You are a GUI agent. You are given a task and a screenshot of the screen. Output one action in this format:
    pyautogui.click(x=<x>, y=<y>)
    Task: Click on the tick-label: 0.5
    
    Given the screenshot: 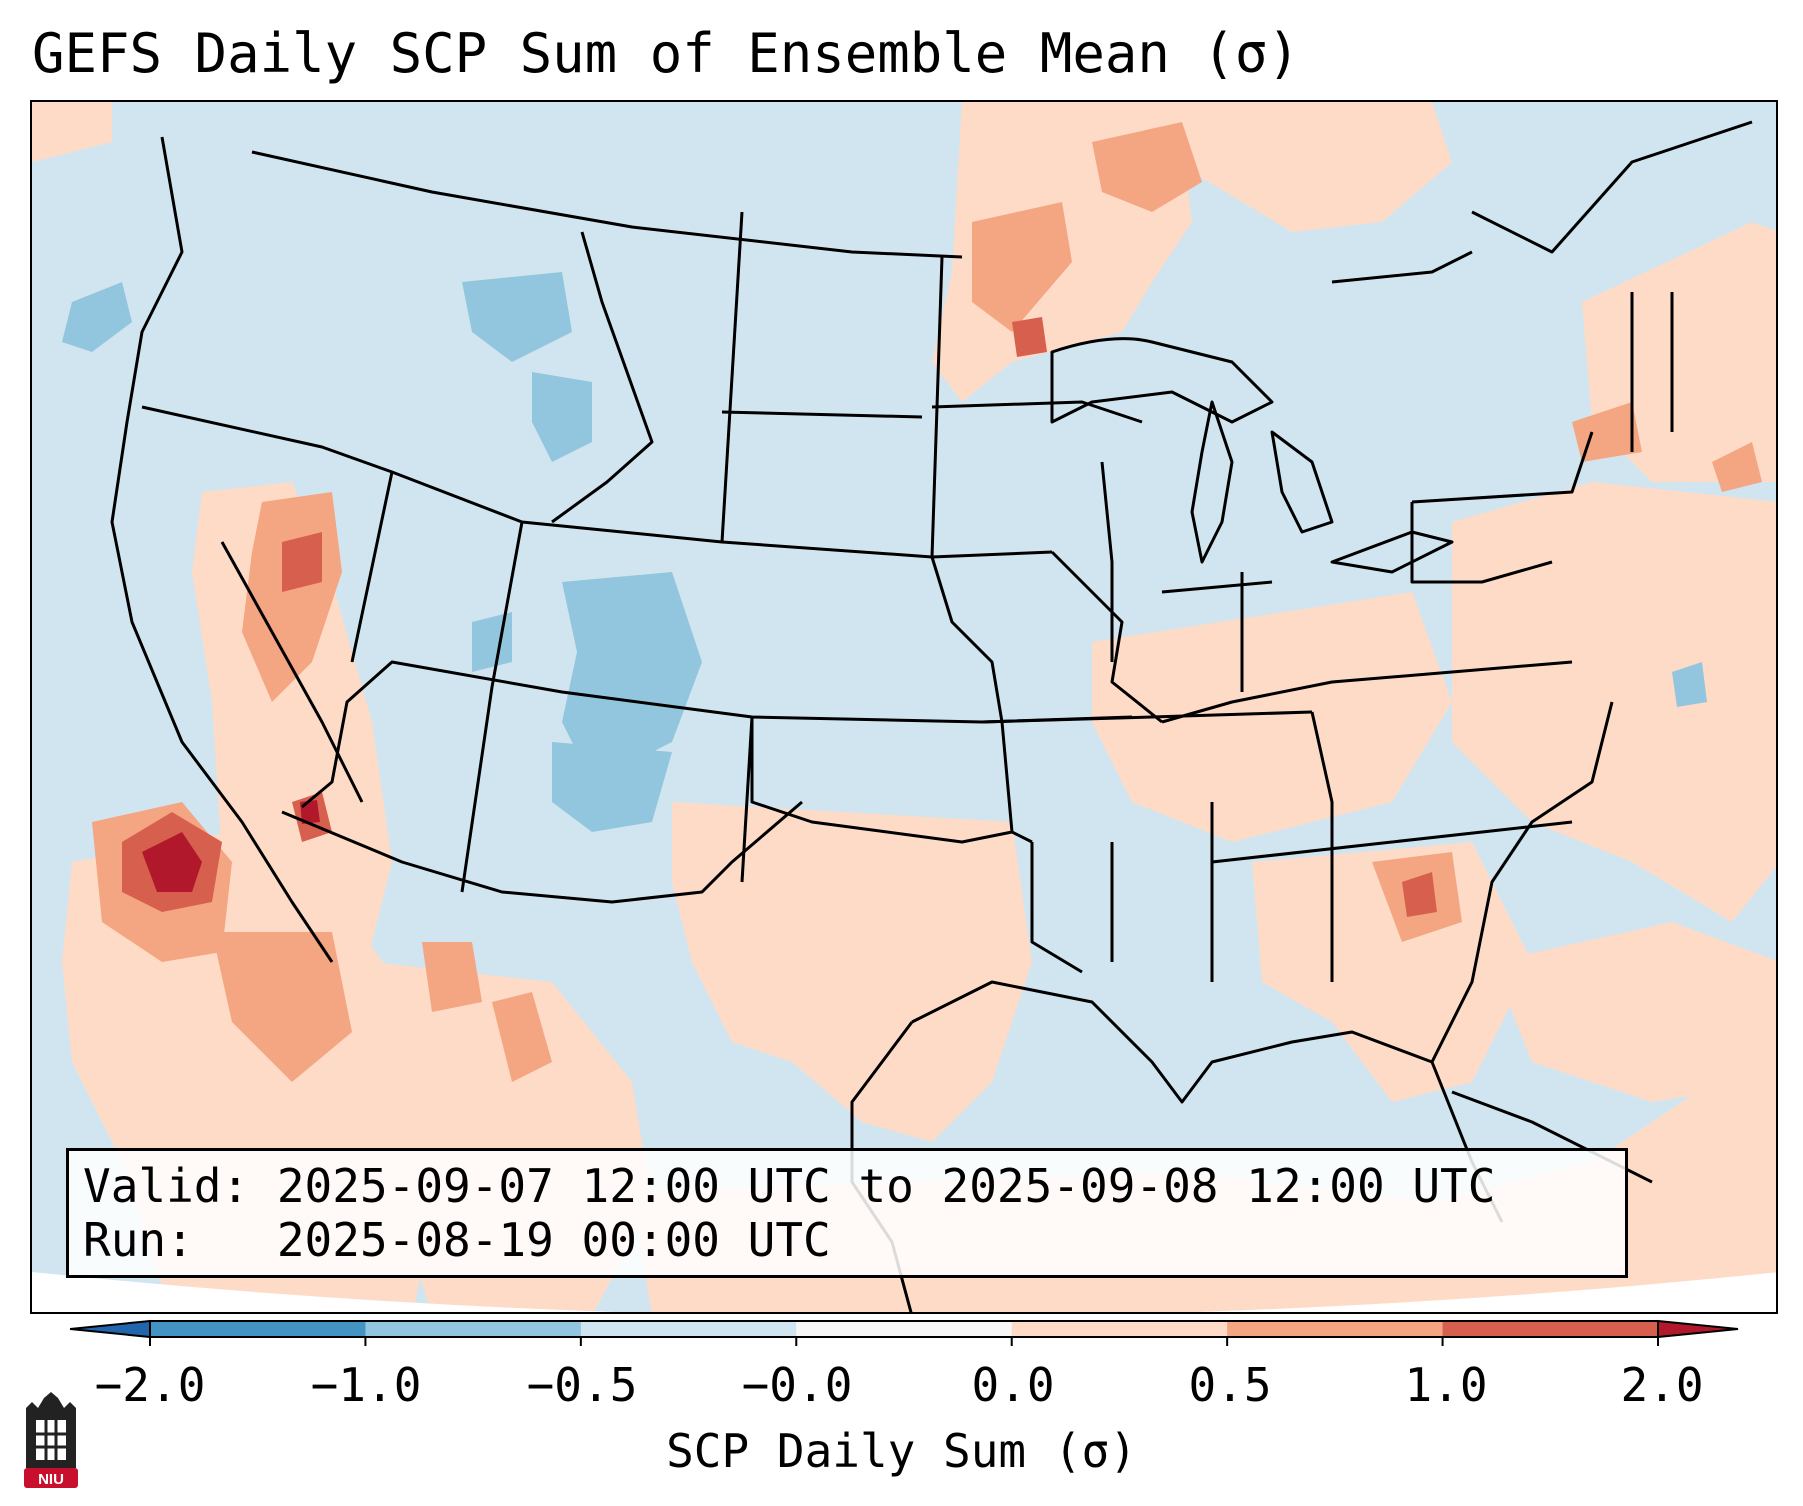 What is the action you would take?
    pyautogui.click(x=1230, y=1385)
    